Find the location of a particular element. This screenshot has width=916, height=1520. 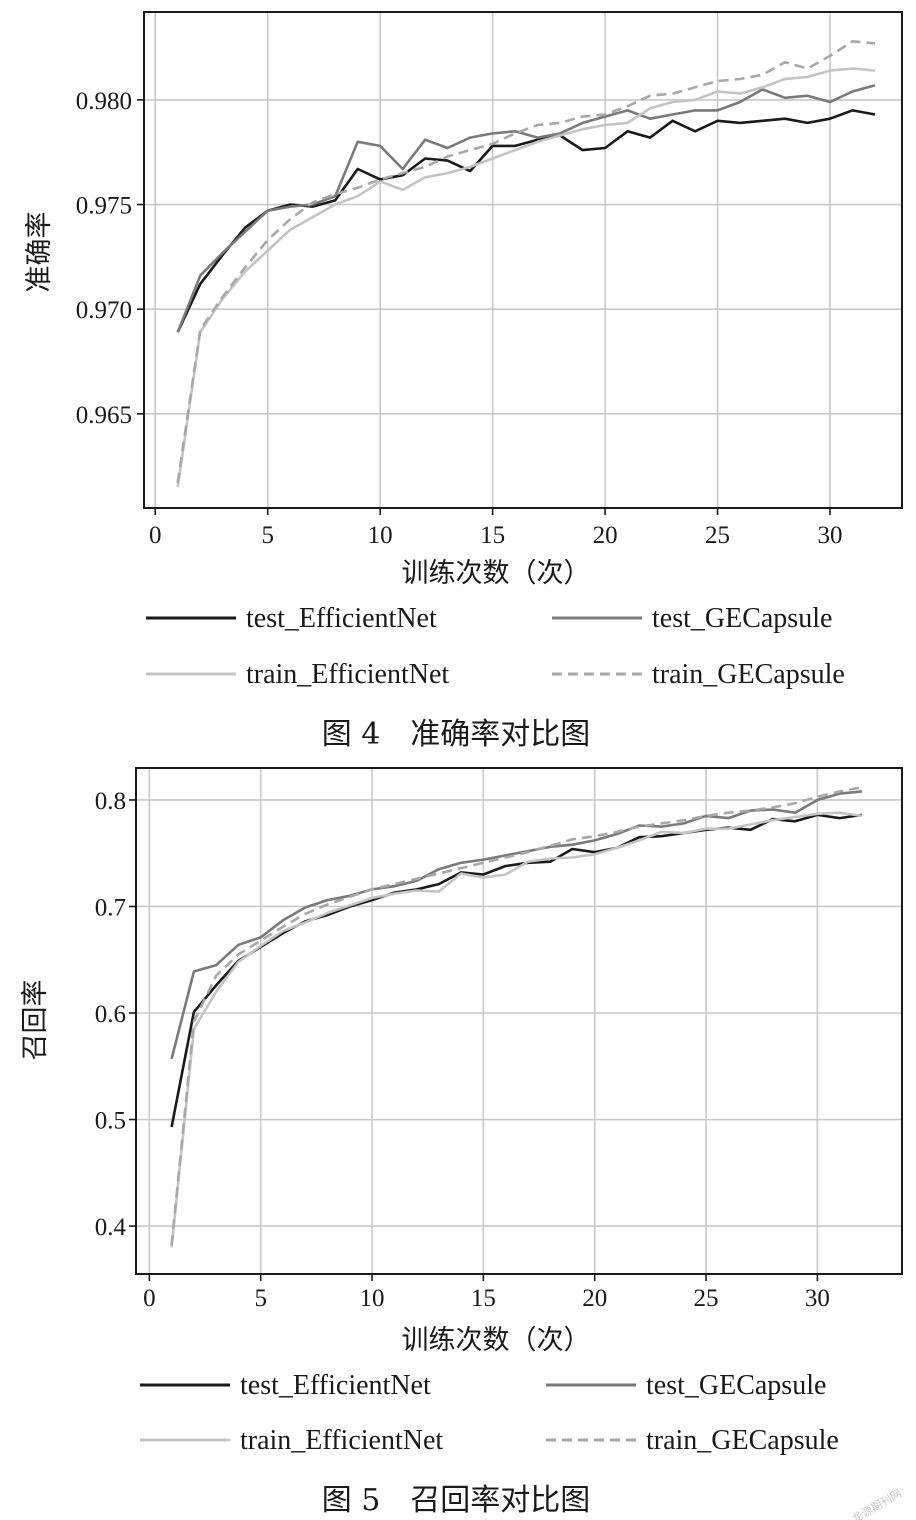

accuracy-legend-label: test_EfficientNet is located at coordinates (341, 618).